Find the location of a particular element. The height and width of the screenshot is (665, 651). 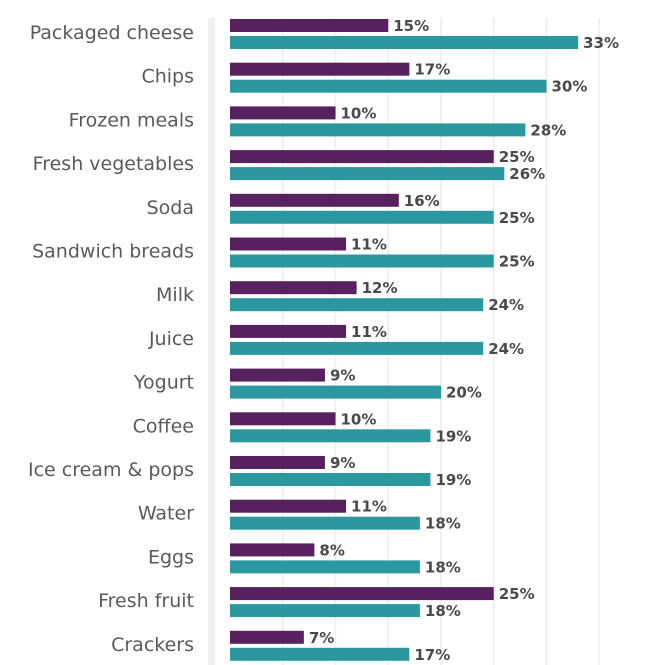

data-label: 33% is located at coordinates (601, 43).